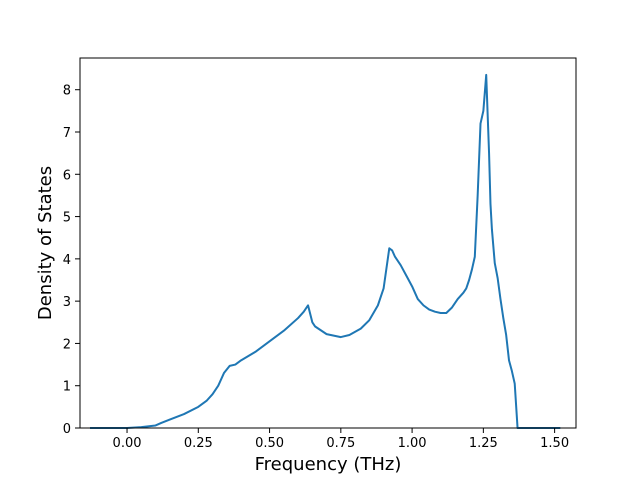 The width and height of the screenshot is (640, 480). Describe the element at coordinates (67, 260) in the screenshot. I see `y-tick-label: 4` at that location.